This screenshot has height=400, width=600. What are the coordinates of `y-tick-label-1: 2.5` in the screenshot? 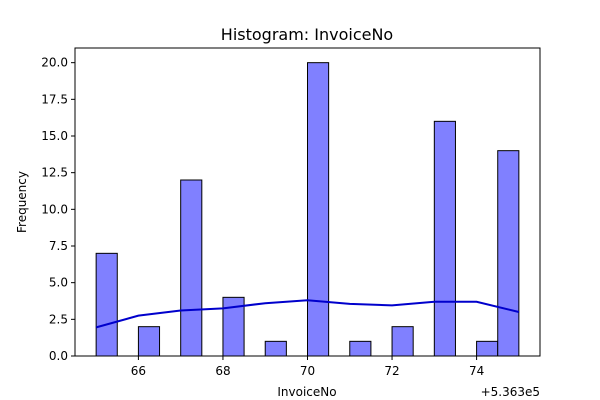 It's located at (58, 319).